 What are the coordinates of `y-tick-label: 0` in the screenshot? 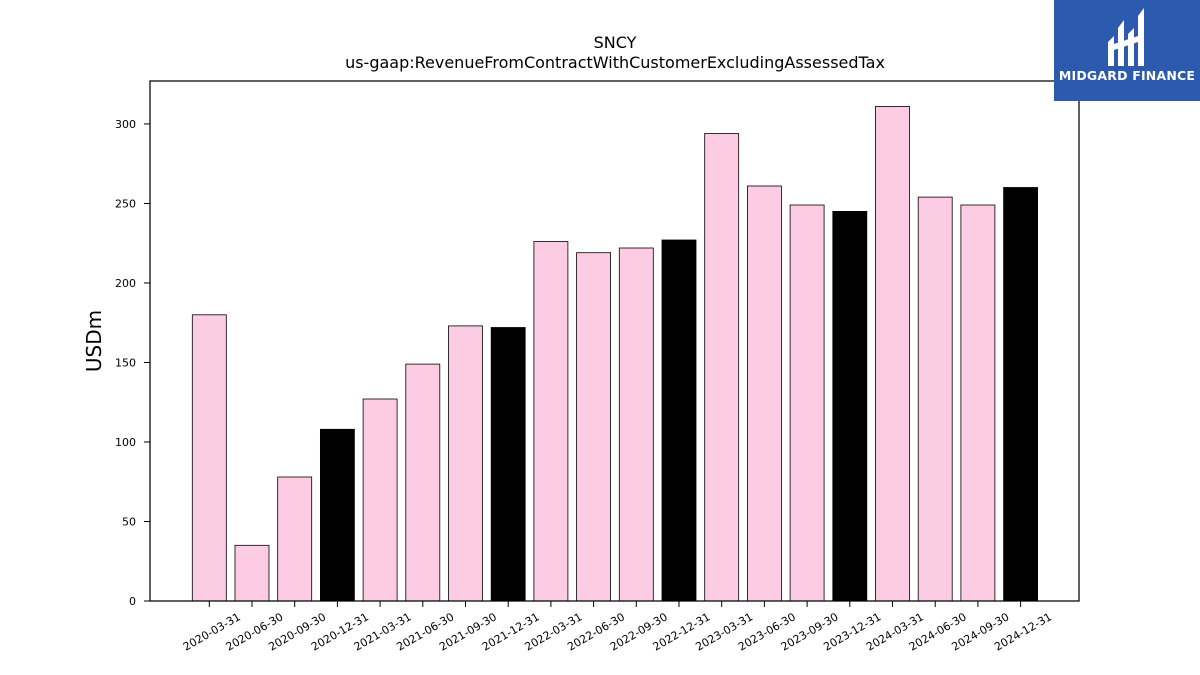 It's located at (132, 601).